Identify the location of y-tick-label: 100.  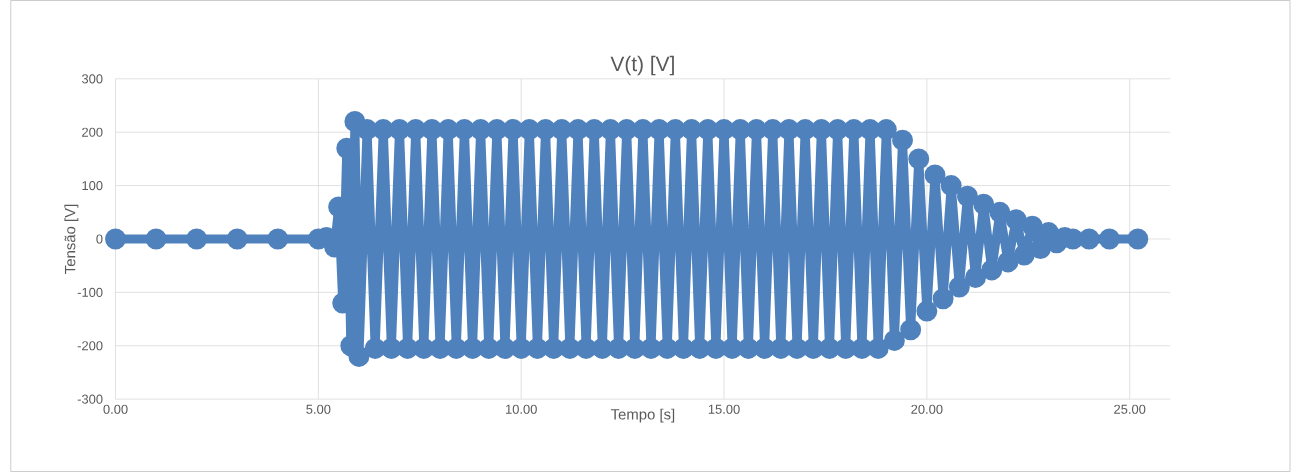
(92, 186).